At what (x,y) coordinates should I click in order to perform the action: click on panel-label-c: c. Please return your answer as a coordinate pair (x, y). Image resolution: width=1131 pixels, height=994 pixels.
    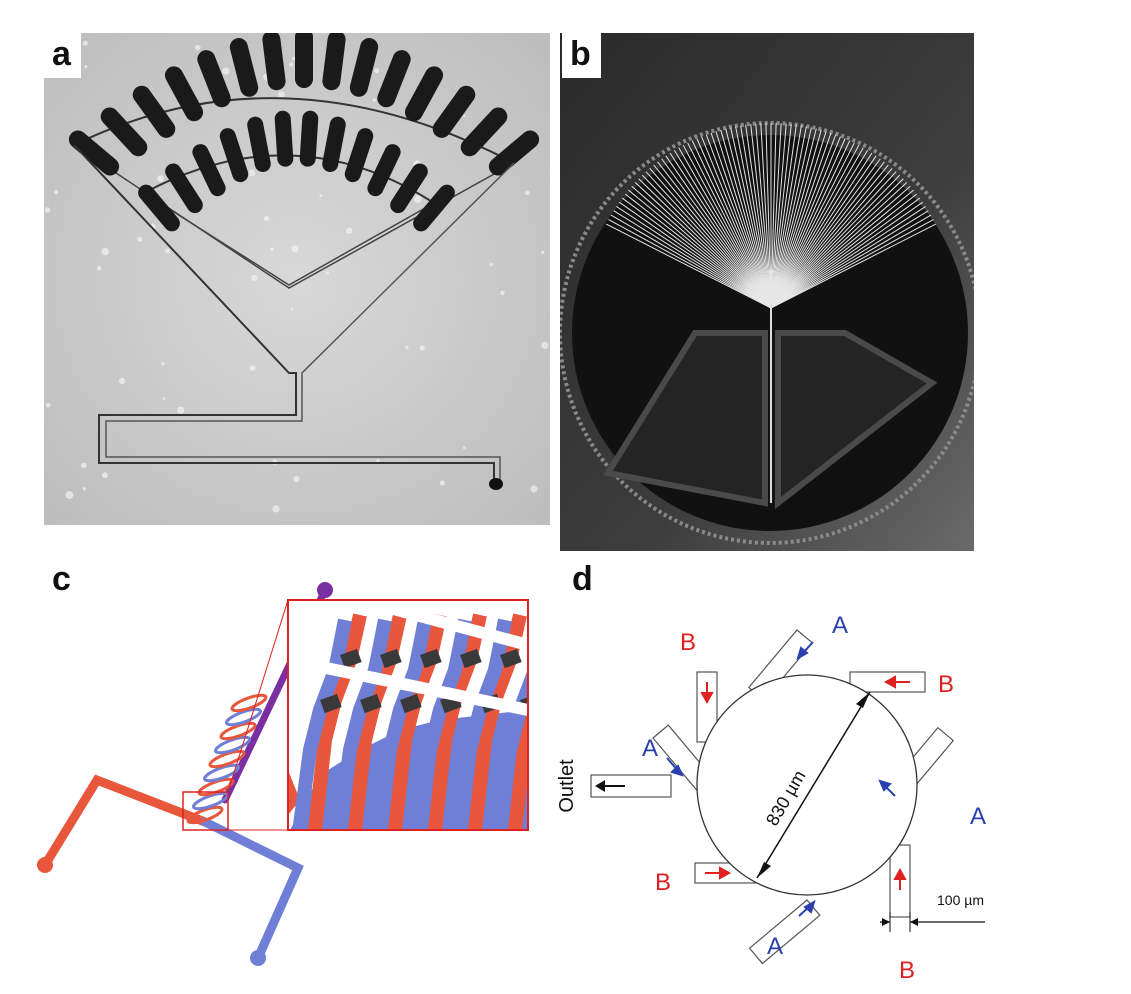
    Looking at the image, I should click on (61, 579).